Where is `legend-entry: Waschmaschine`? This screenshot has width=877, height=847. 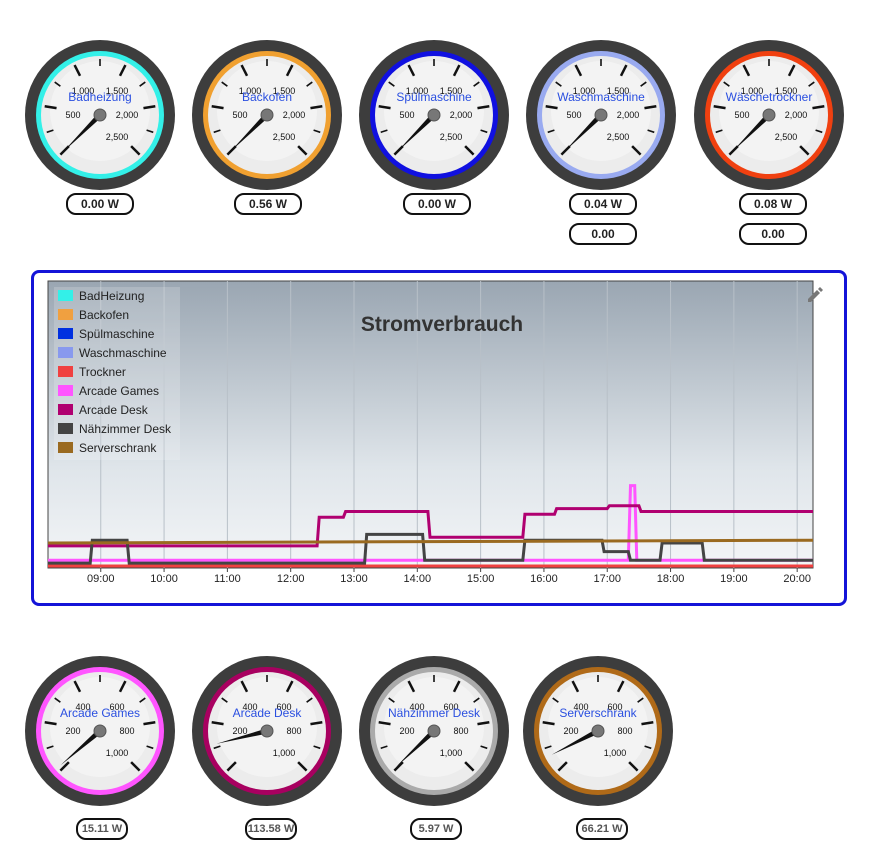 legend-entry: Waschmaschine is located at coordinates (123, 353).